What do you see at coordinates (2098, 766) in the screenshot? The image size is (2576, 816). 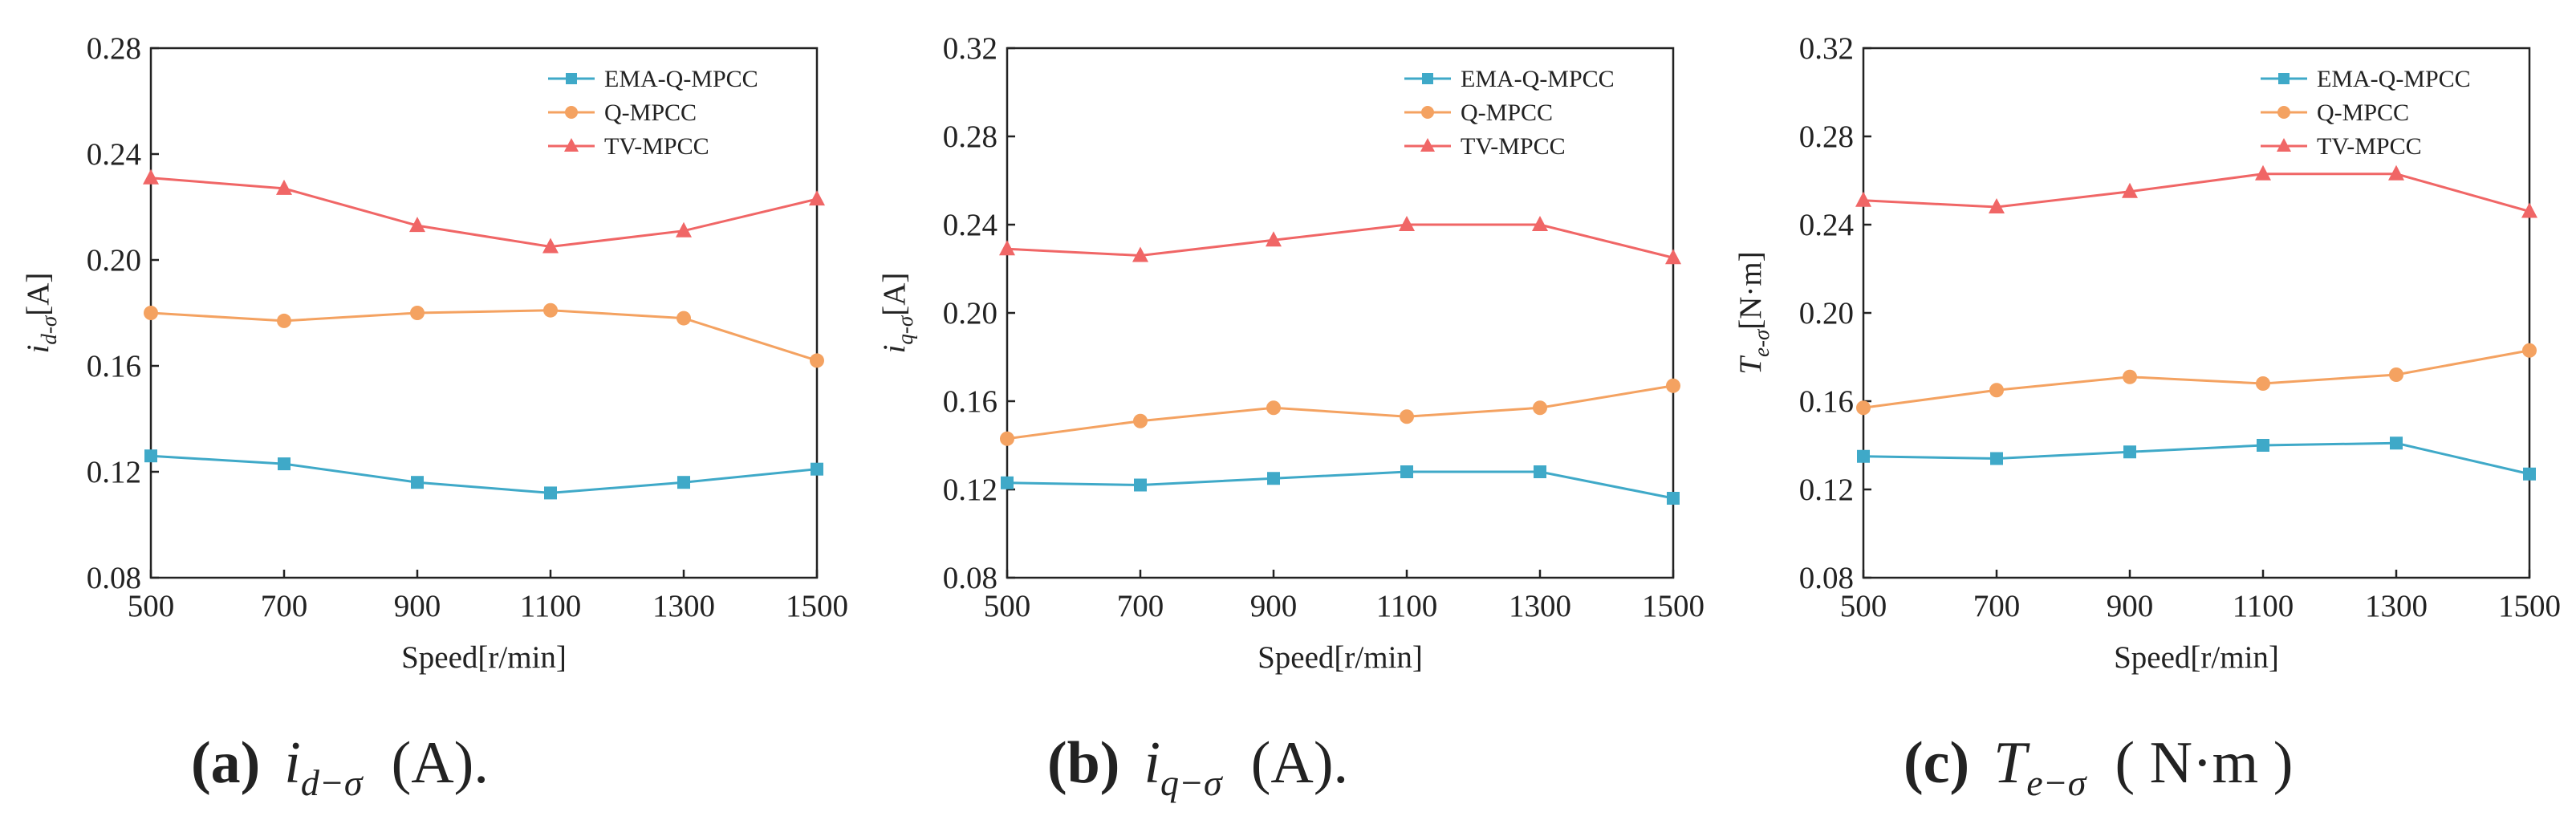 I see `panel-caption: (c) Te−σ( N·m )` at bounding box center [2098, 766].